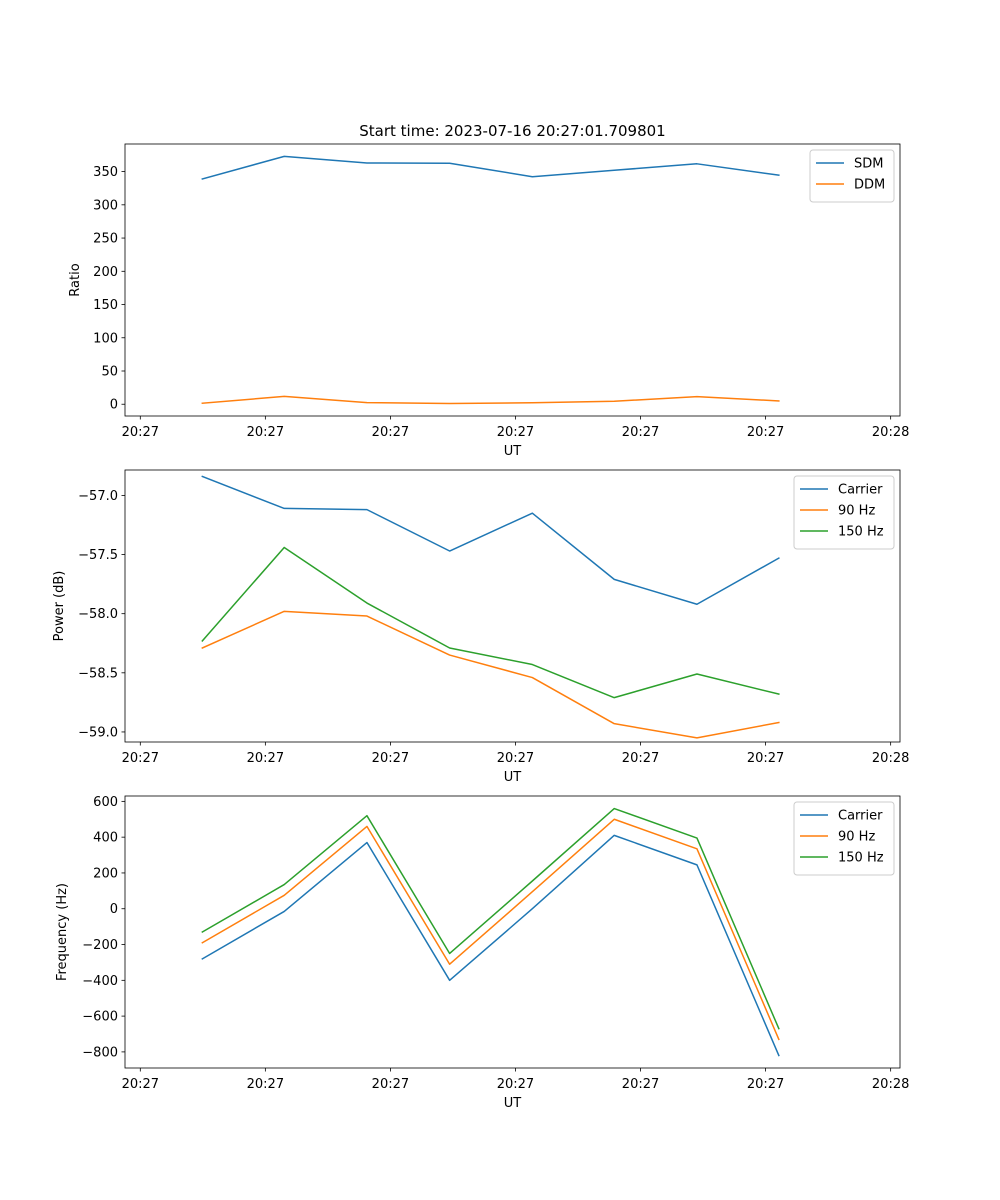 This screenshot has width=1000, height=1200. What do you see at coordinates (109, 371) in the screenshot?
I see `y-tick-label: 50` at bounding box center [109, 371].